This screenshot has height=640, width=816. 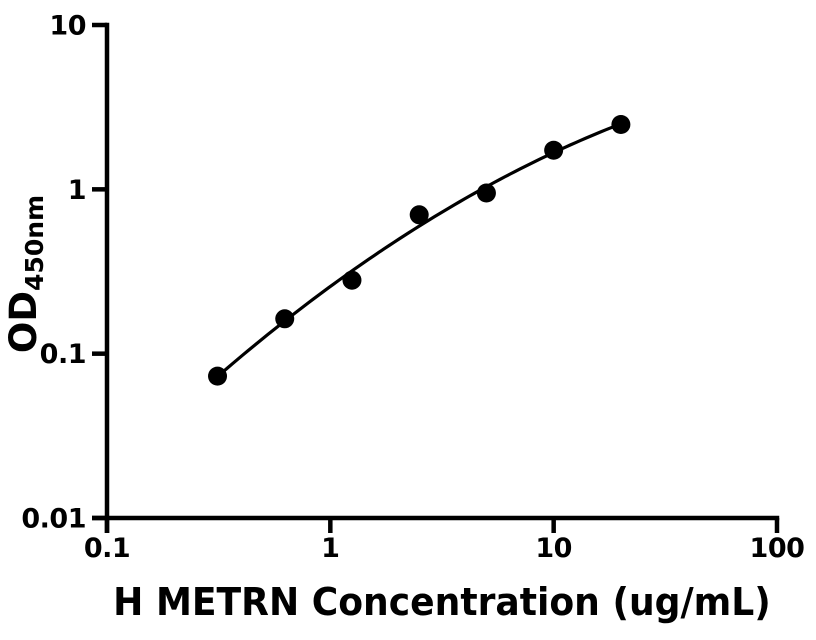 What do you see at coordinates (34, 242) in the screenshot?
I see `y-axis-title-subscript: 450nm` at bounding box center [34, 242].